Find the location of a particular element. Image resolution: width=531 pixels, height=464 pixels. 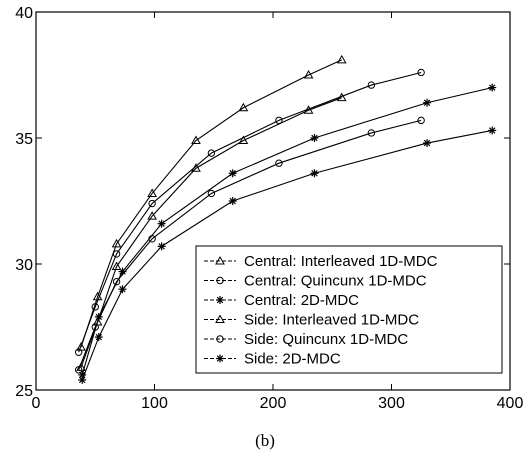

x-tick-label: 300 is located at coordinates (391, 403).